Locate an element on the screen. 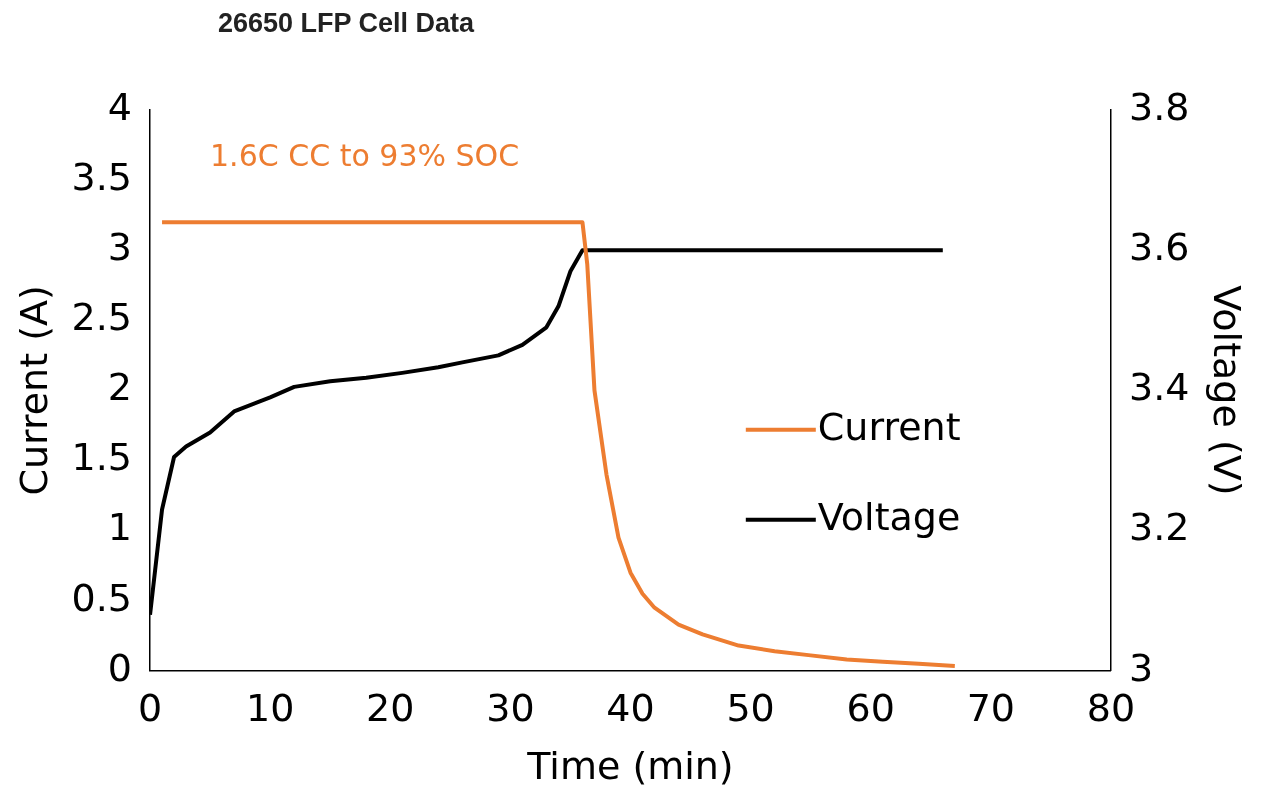 The image size is (1261, 806). y-axis-title: Current (A) is located at coordinates (33, 390).